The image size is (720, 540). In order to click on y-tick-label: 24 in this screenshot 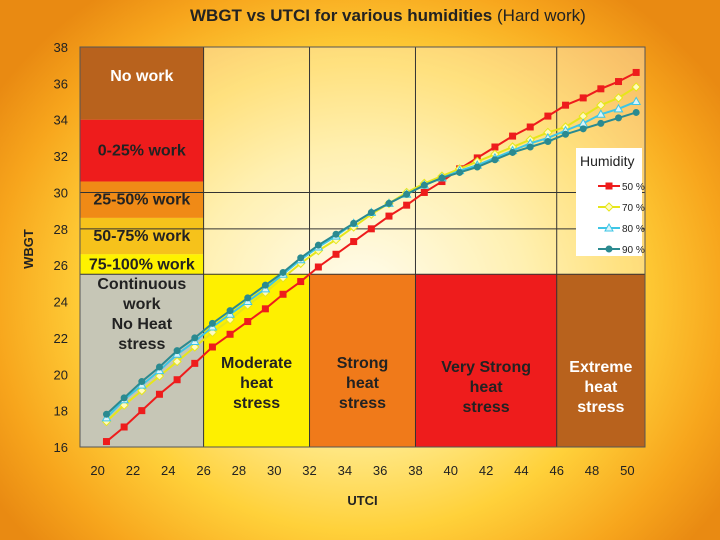, I will do `click(61, 302)`.